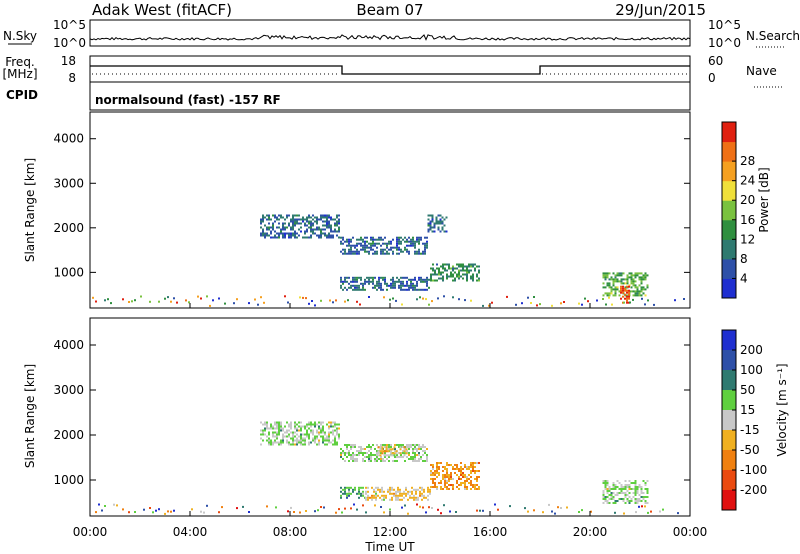 Image resolution: width=800 pixels, height=554 pixels. What do you see at coordinates (162, 10) in the screenshot?
I see `station-title: Adak West (fitACF)` at bounding box center [162, 10].